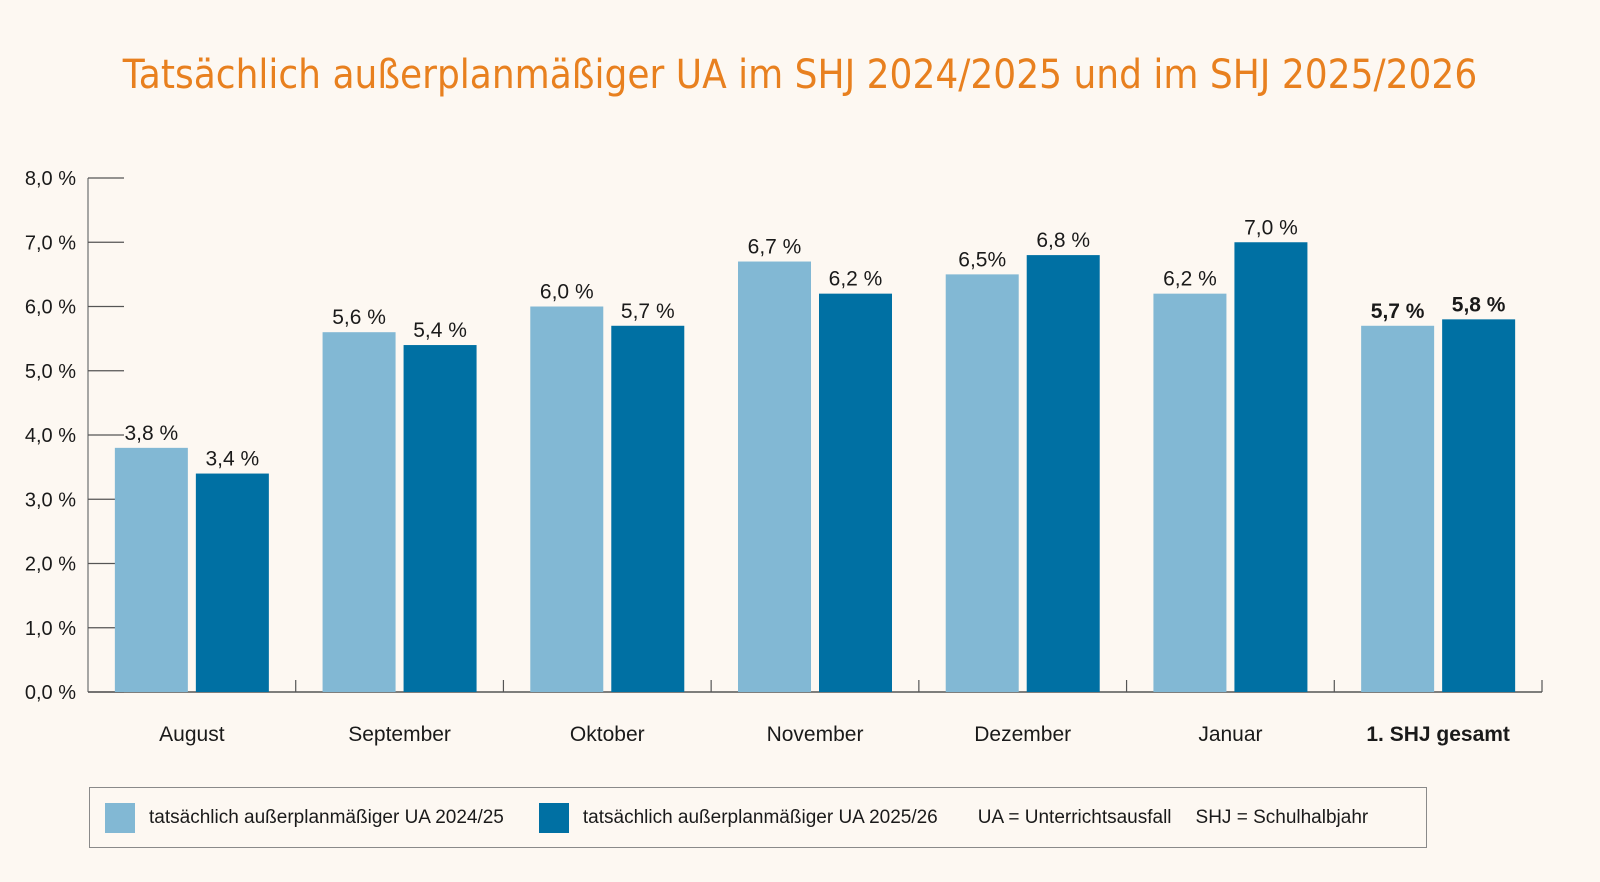 This screenshot has width=1600, height=882. Describe the element at coordinates (1074, 817) in the screenshot. I see `legend-note-ua: UA = Unterrichtsausfall` at that location.